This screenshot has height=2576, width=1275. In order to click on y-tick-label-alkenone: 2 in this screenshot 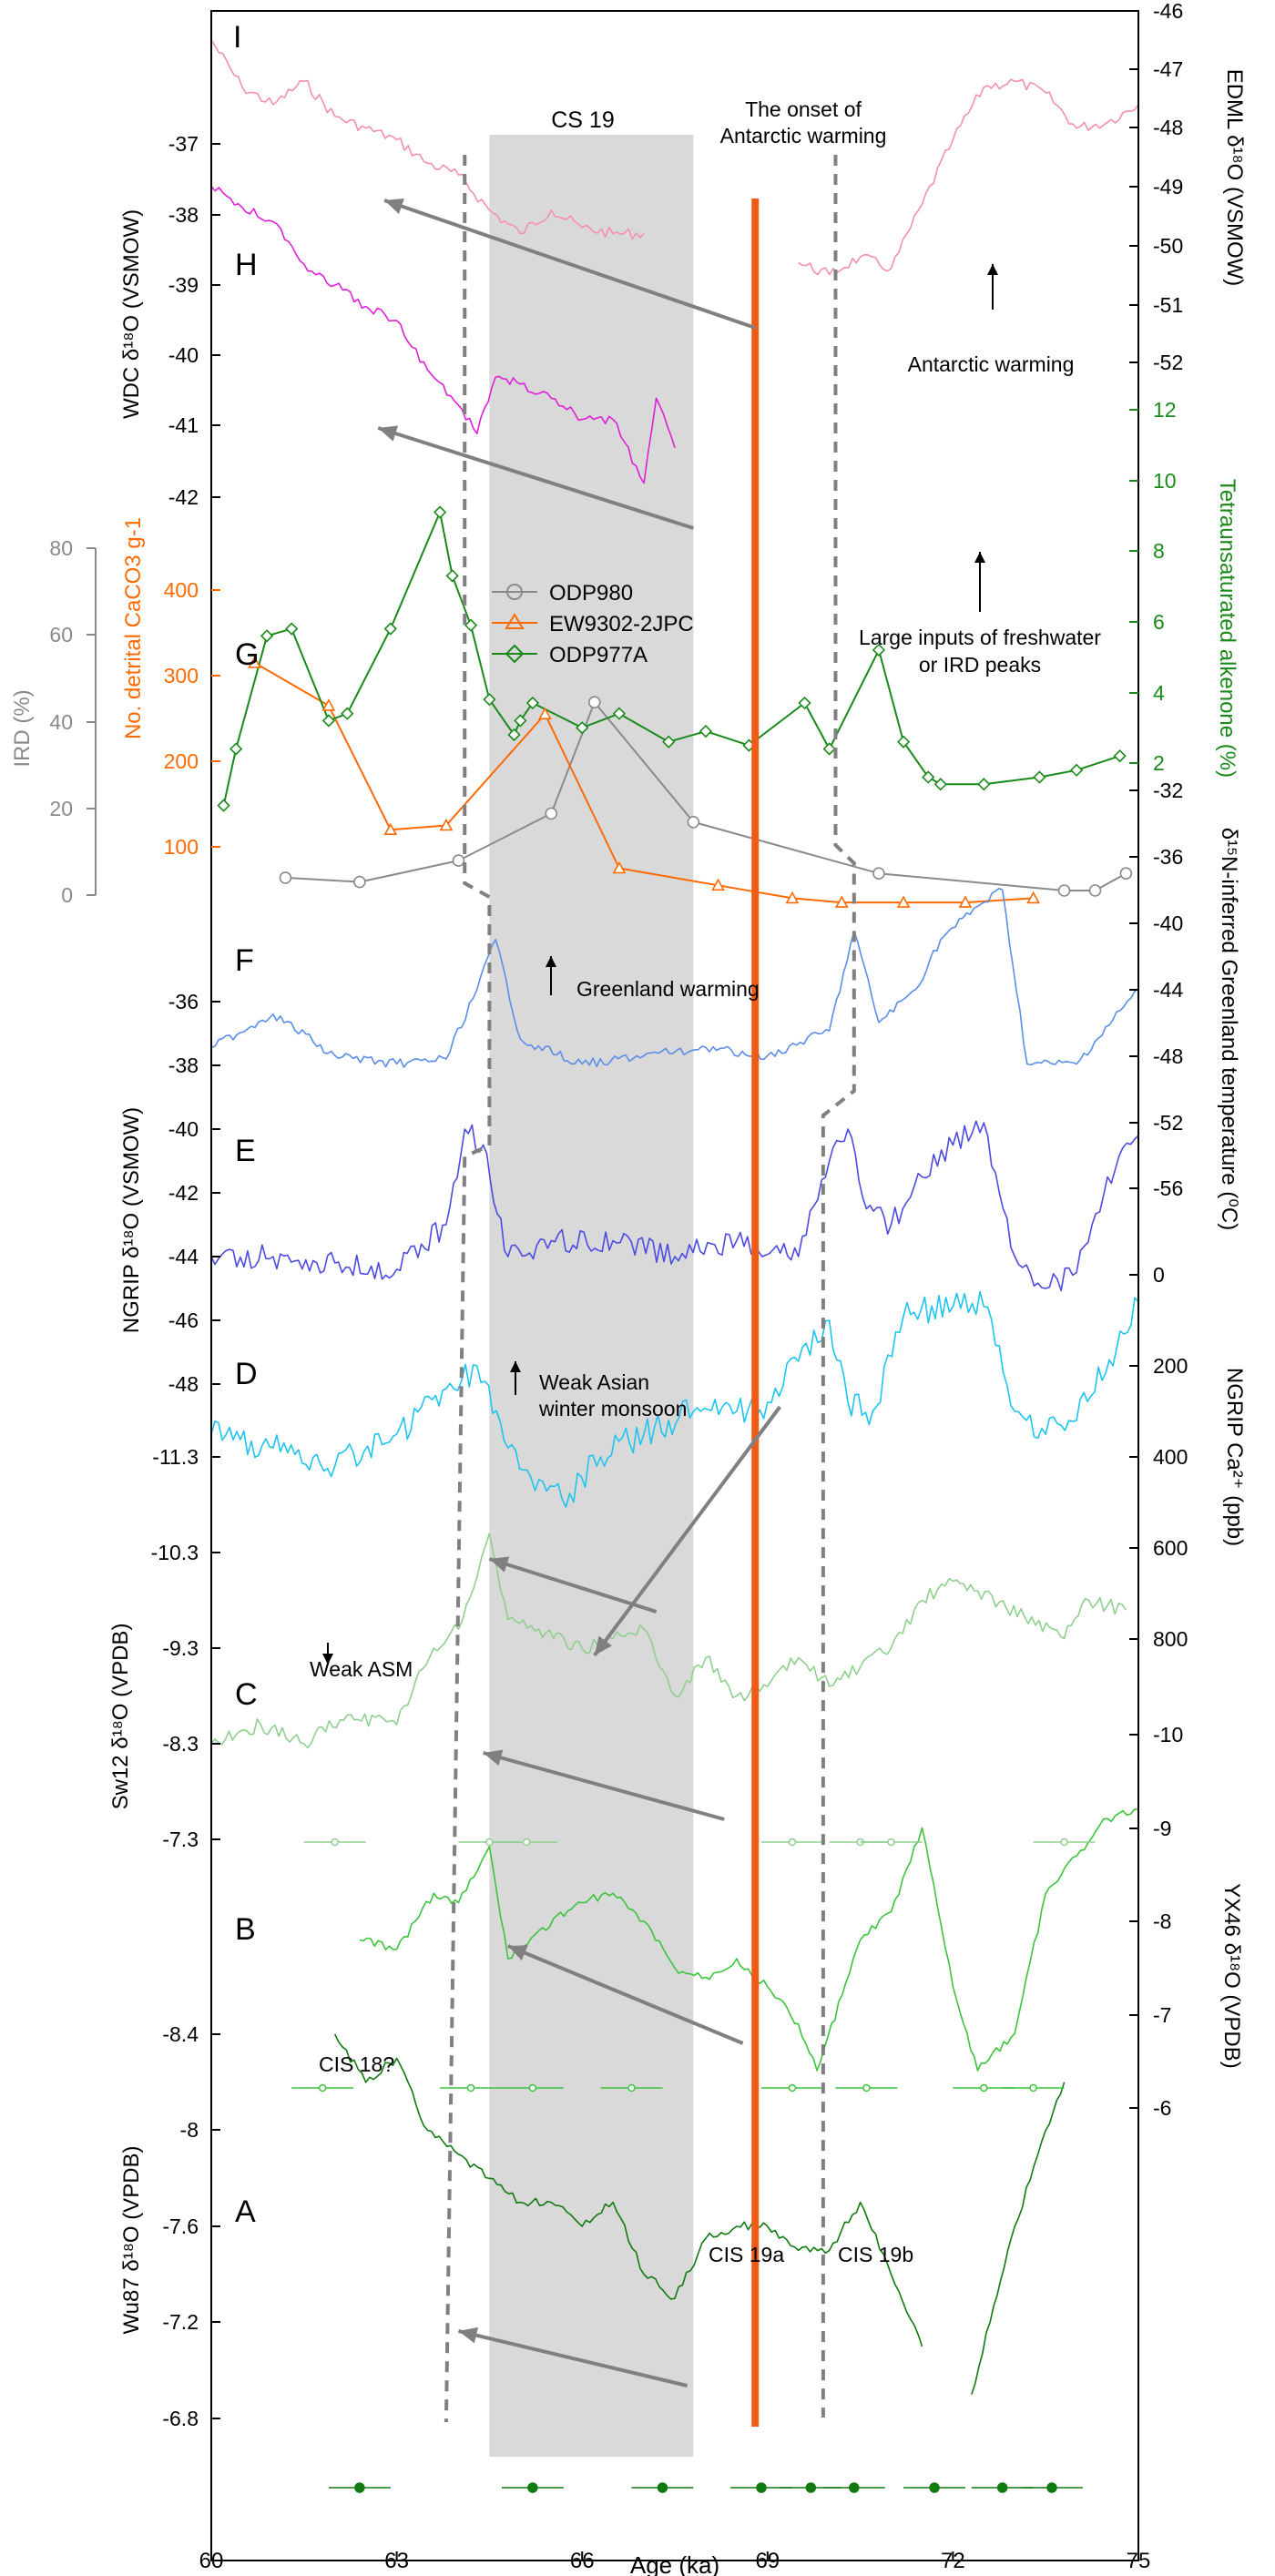, I will do `click(1159, 763)`.